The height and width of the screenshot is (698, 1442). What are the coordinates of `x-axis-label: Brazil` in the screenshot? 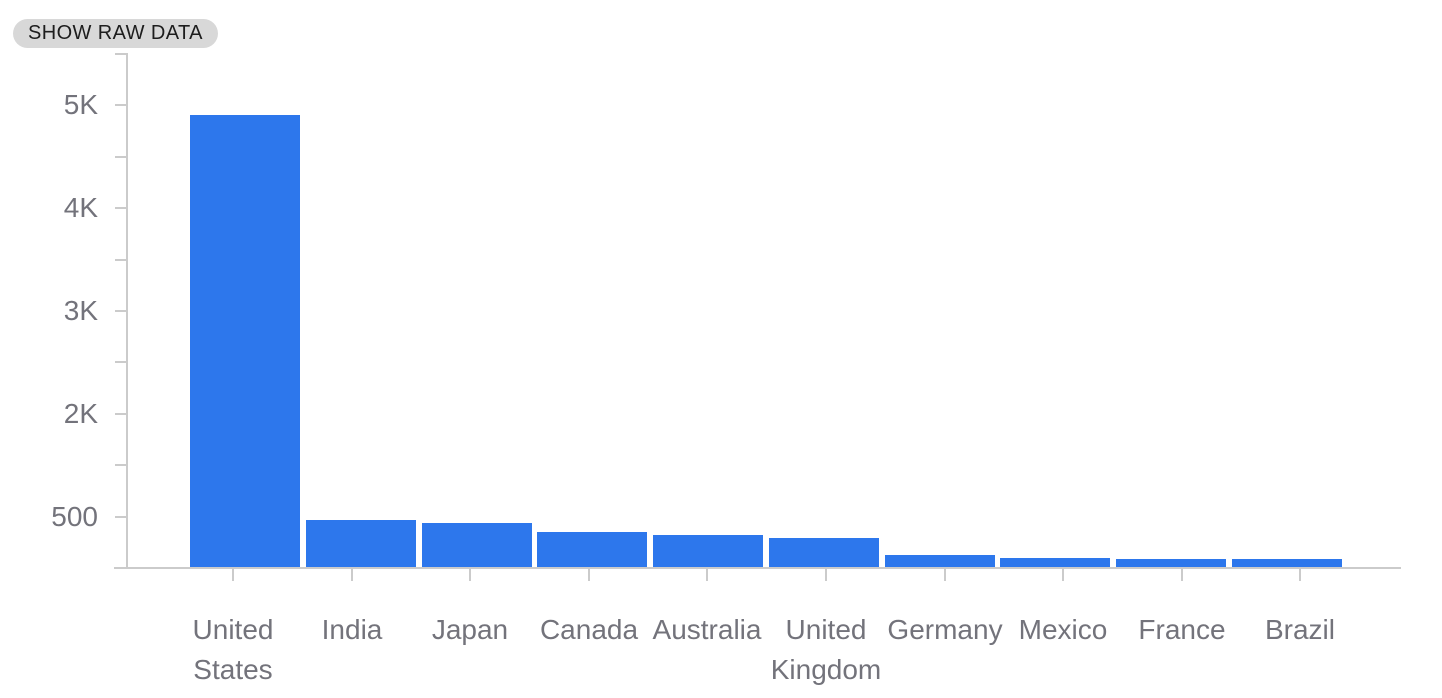 It's located at (1299, 629).